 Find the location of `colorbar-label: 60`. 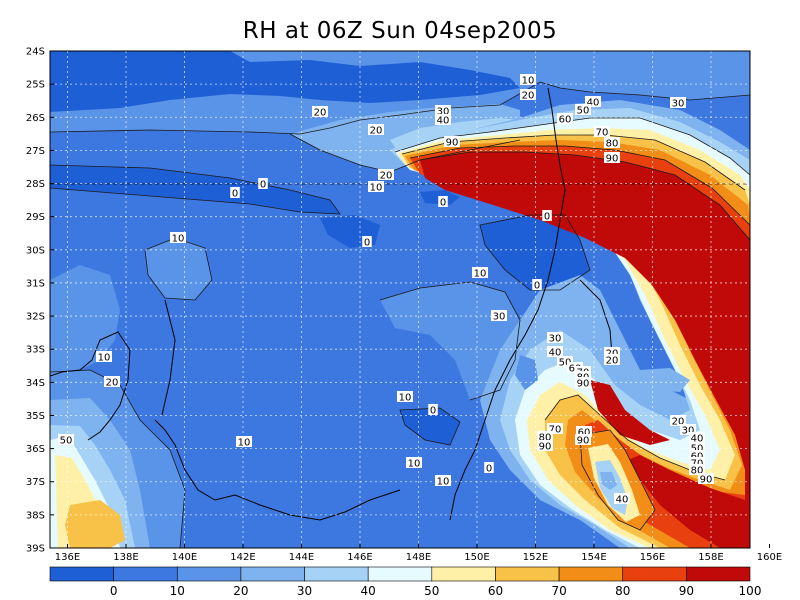

colorbar-label: 60 is located at coordinates (495, 591).